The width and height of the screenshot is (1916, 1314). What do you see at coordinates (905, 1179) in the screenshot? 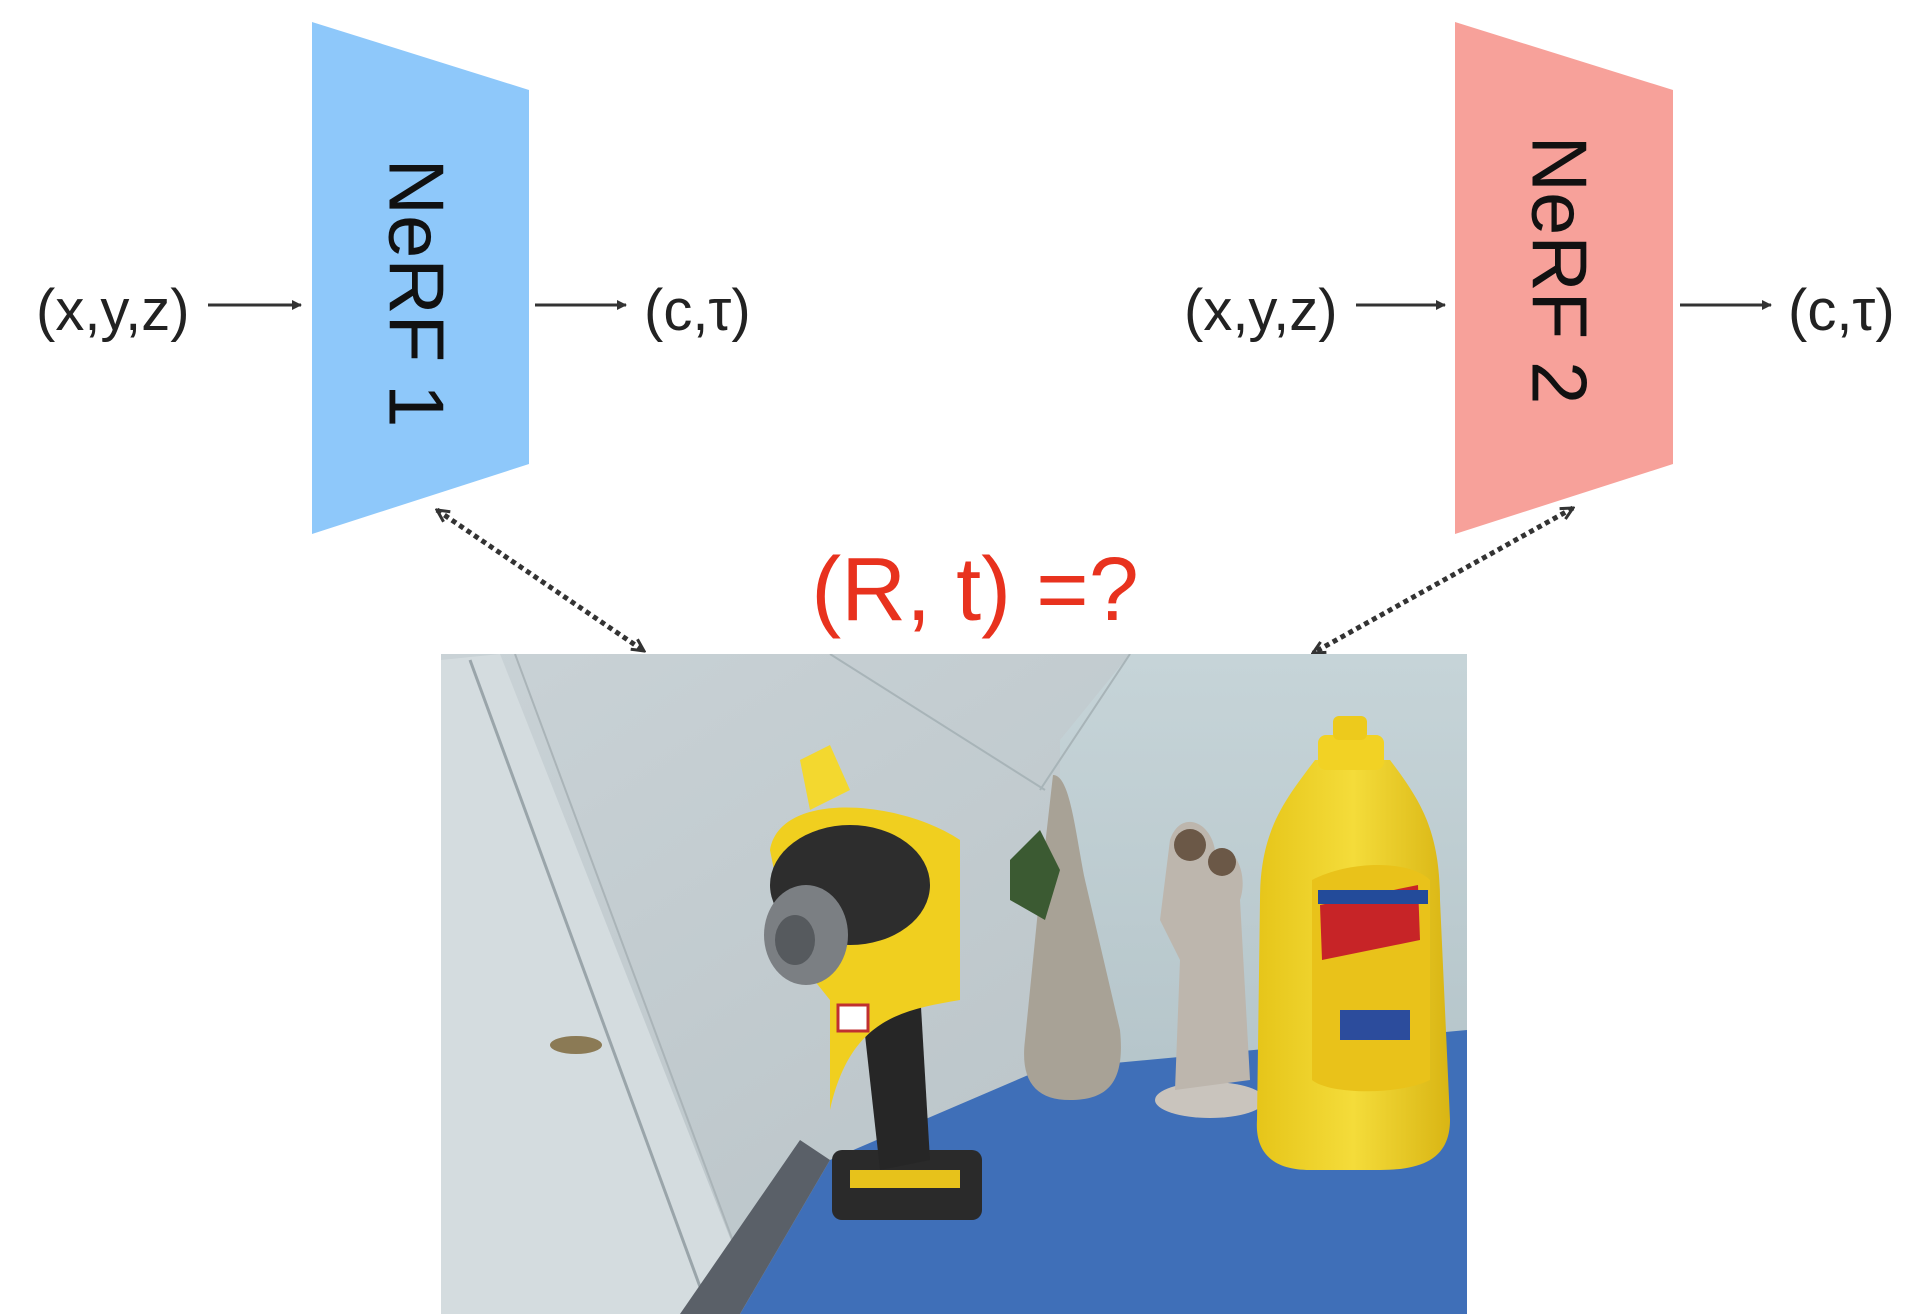
I see `drill-battery-stripe` at bounding box center [905, 1179].